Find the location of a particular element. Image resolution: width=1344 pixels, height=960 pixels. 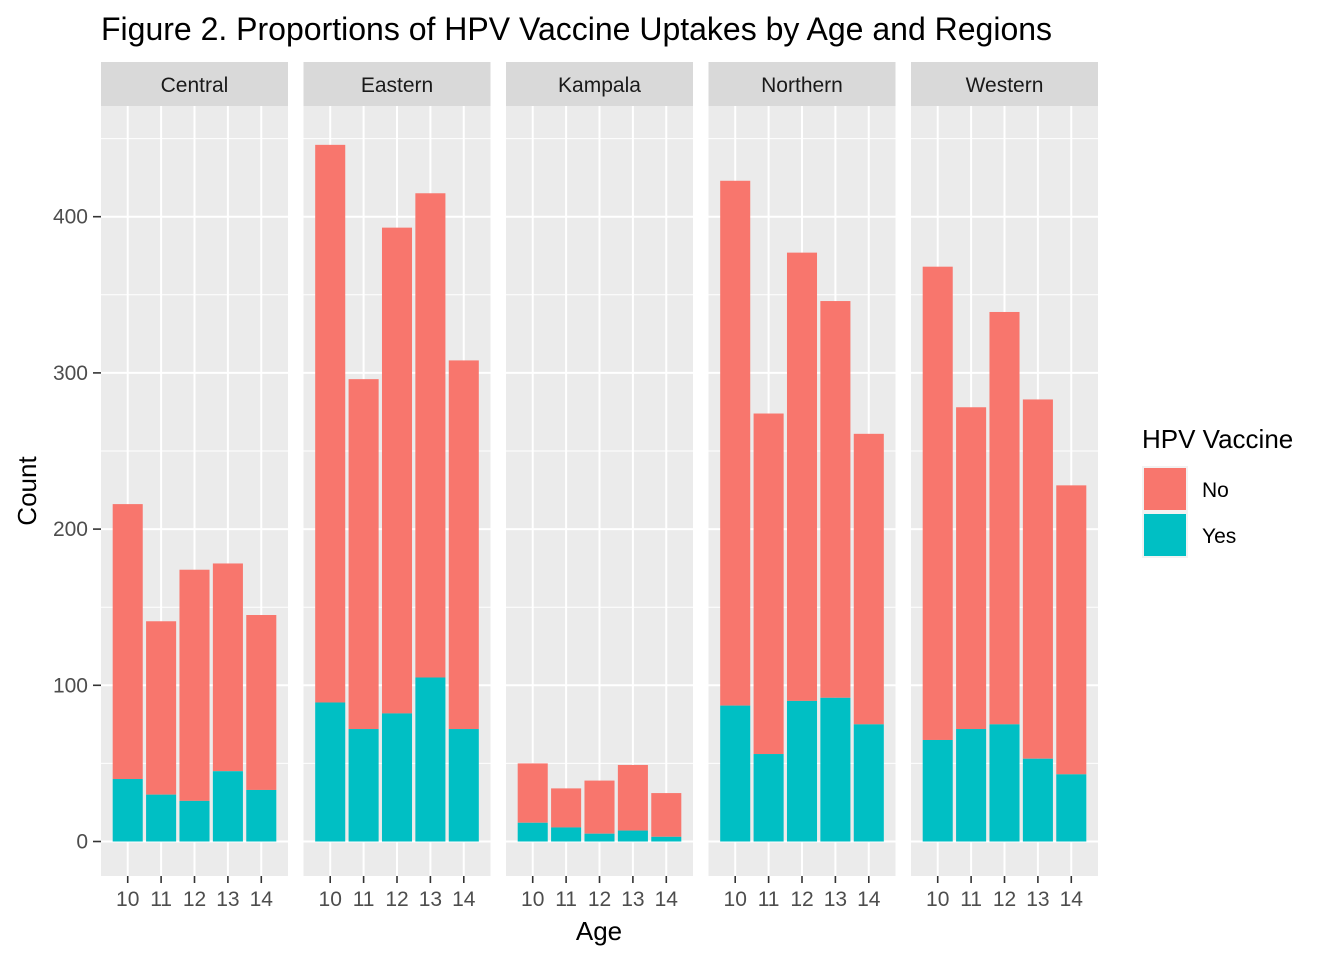

facet-strip-label: Central is located at coordinates (195, 85).